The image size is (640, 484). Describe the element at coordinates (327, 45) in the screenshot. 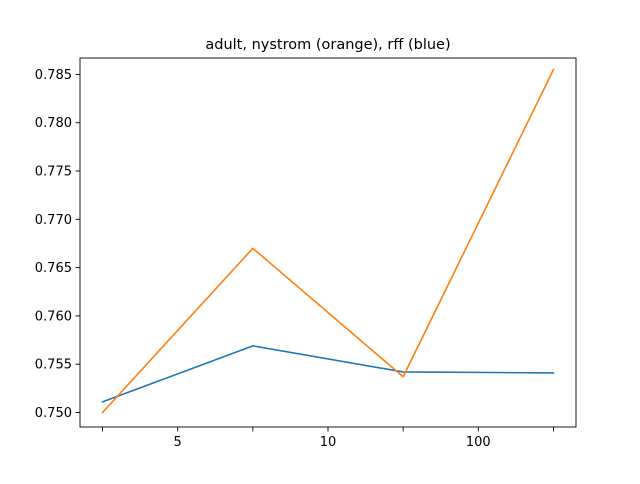

I see `chart-title: adult, nystrom (orange), rff (blue)` at that location.